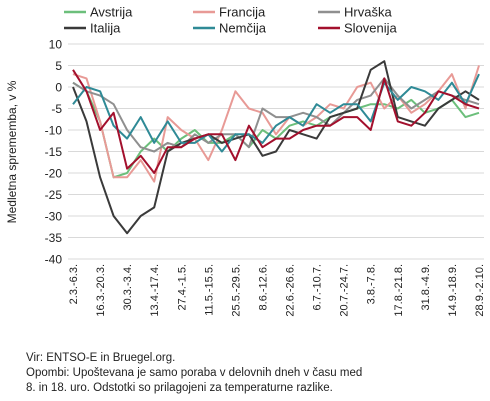 Image resolution: width=490 pixels, height=401 pixels. What do you see at coordinates (105, 28) in the screenshot?
I see `legend-label: Italija` at bounding box center [105, 28].